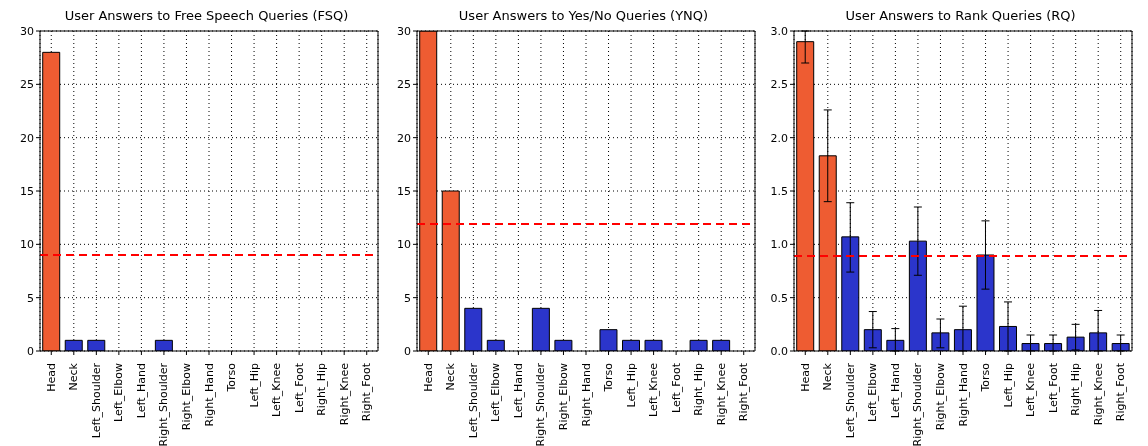  What do you see at coordinates (206, 16) in the screenshot?
I see `chart-title: User Answers to Free Speech Queries (FSQ)` at bounding box center [206, 16].